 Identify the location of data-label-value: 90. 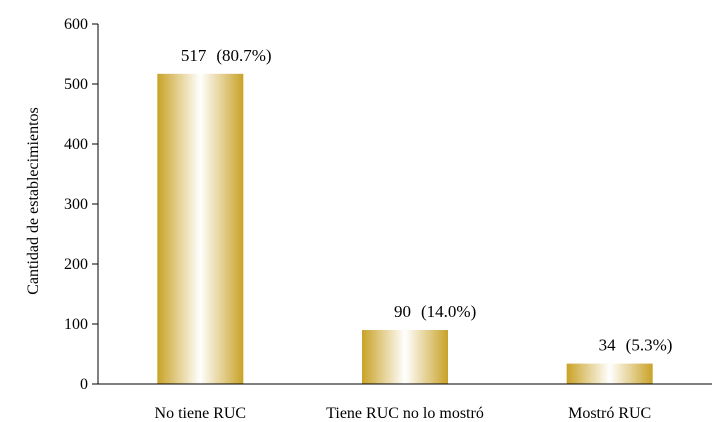
(402, 311).